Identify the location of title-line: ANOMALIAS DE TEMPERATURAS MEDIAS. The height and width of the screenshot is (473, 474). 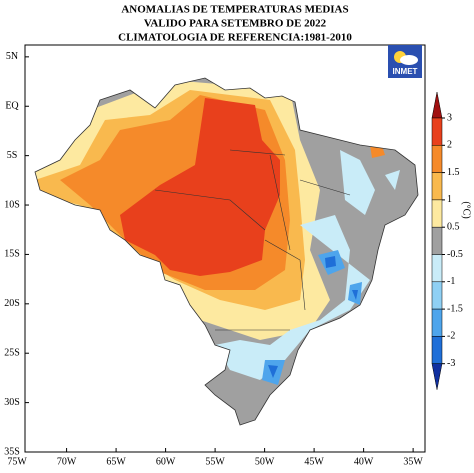
(234, 10).